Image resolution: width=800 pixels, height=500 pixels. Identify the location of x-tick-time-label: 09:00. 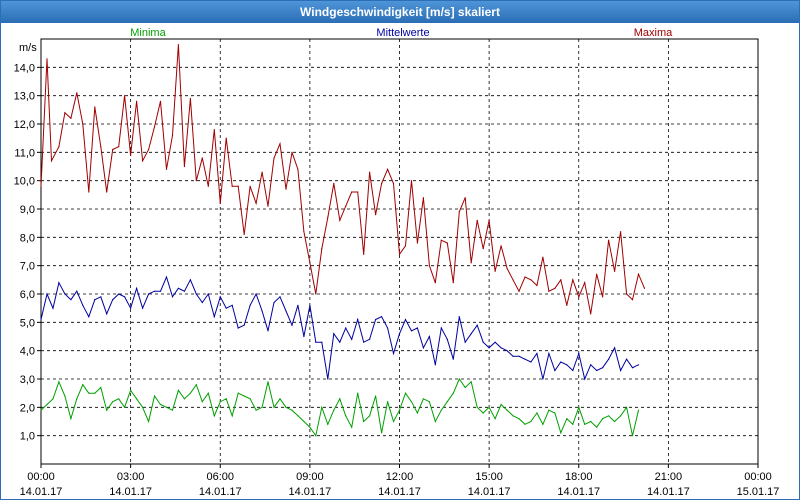
(310, 477).